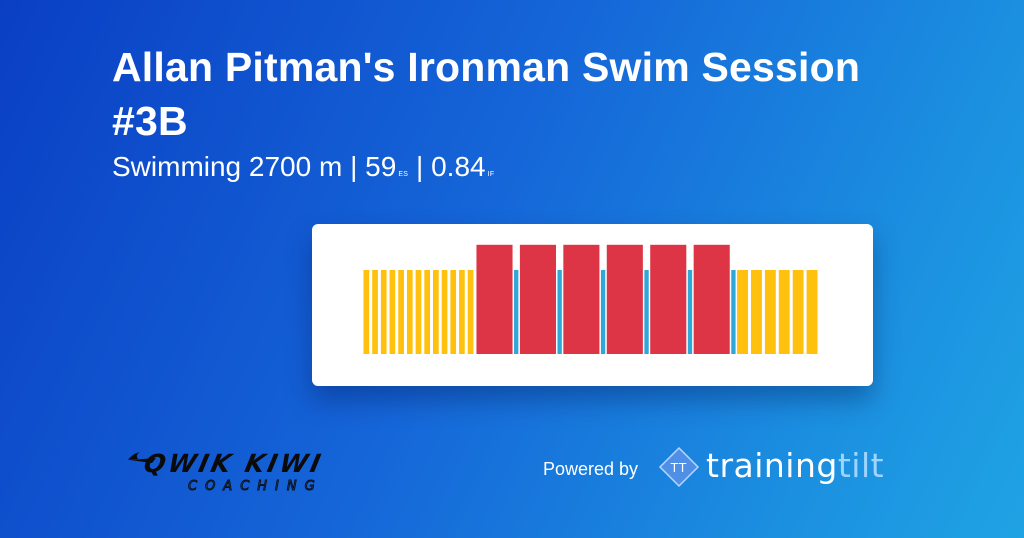 This screenshot has height=538, width=1024. I want to click on workout-intensity-chart, so click(590, 299).